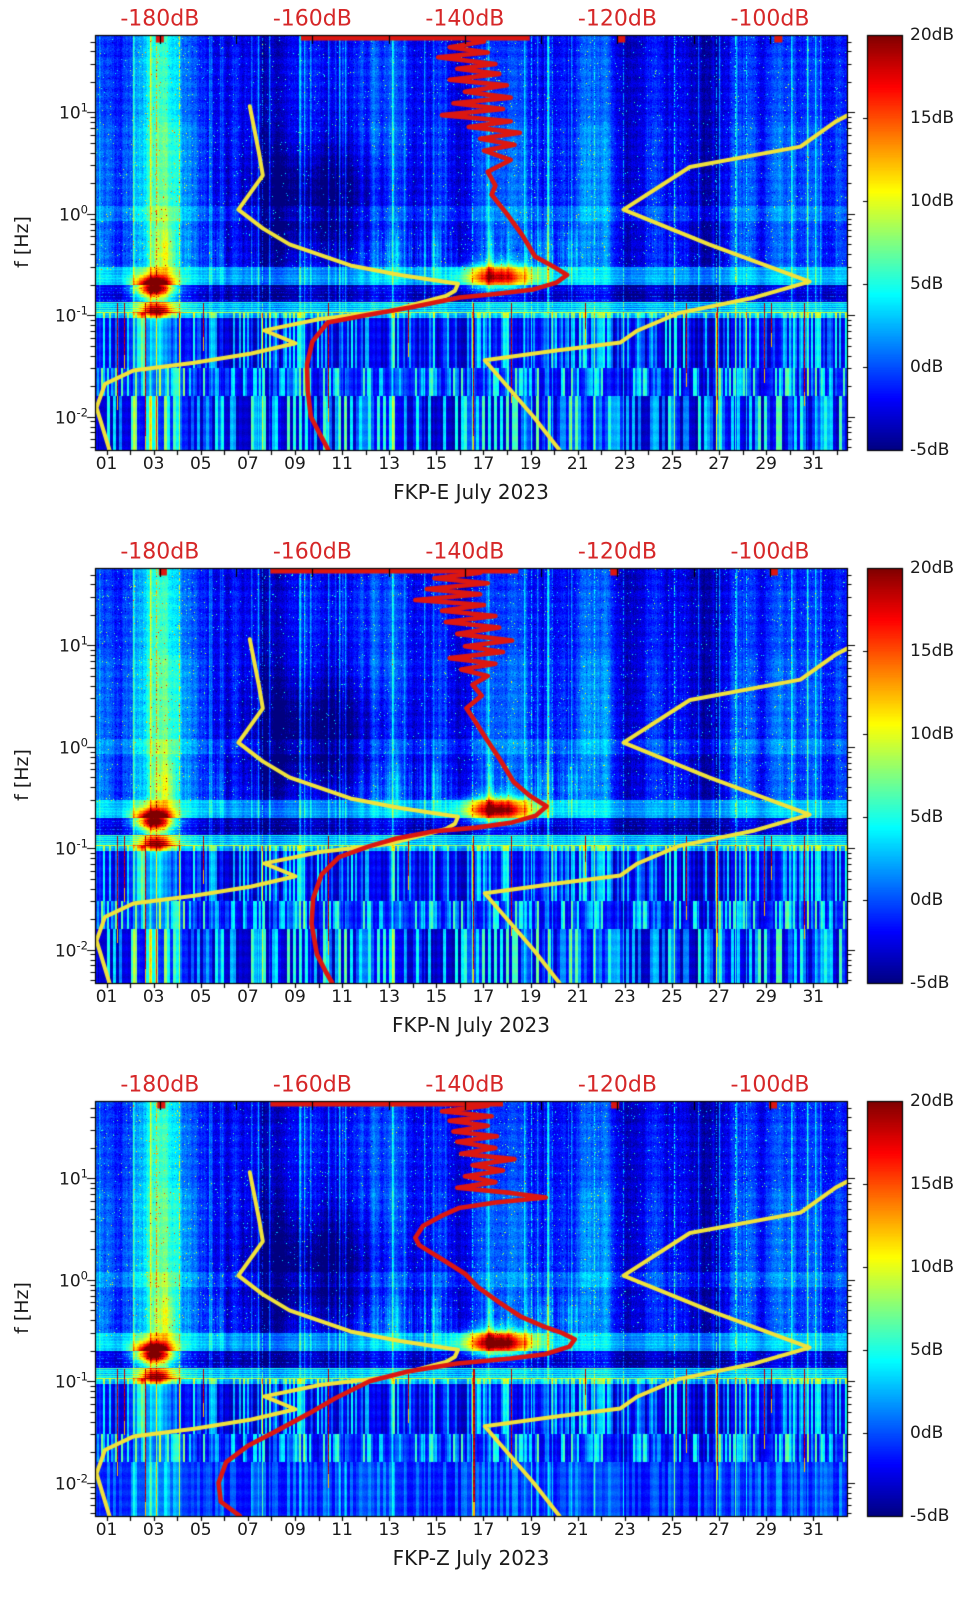 This screenshot has height=1599, width=962. What do you see at coordinates (471, 492) in the screenshot?
I see `subplot-title: FKP-E July 2023` at bounding box center [471, 492].